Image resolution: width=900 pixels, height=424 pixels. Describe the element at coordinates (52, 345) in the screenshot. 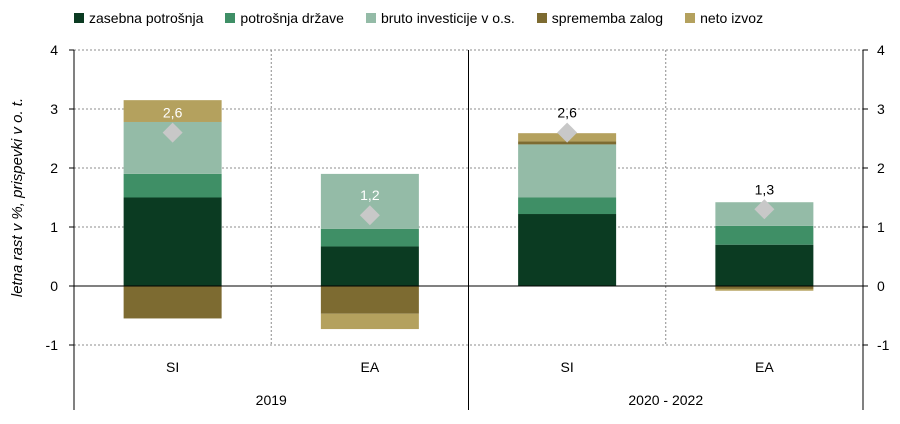

I see `y-tick-label-left: -1` at that location.